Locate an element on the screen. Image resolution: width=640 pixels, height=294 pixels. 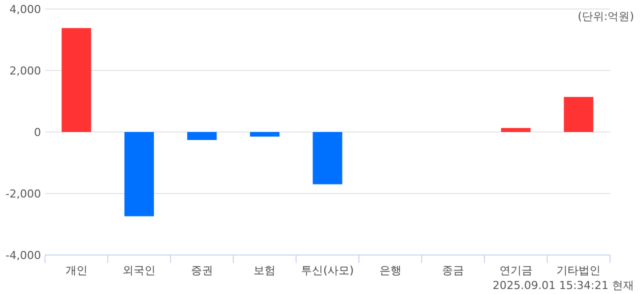
y-tick-label: -2,000 is located at coordinates (23, 194).